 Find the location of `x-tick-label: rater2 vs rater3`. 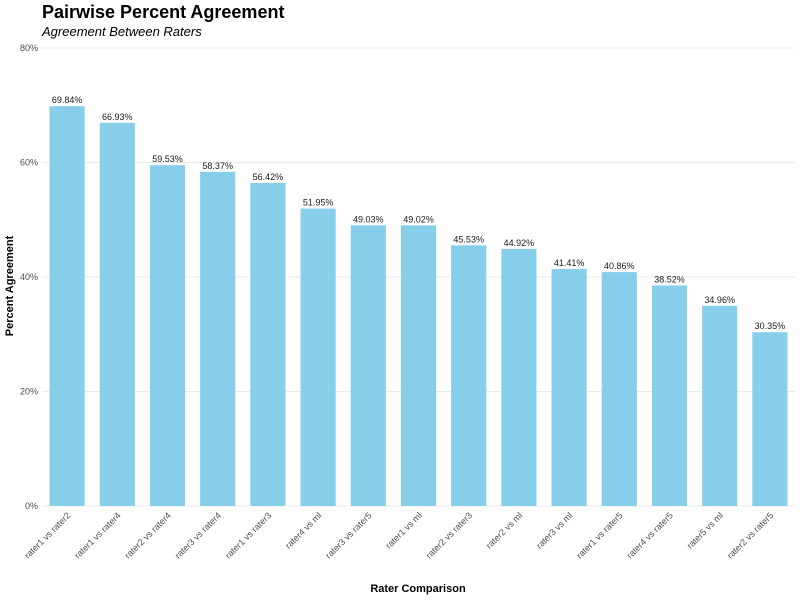

x-tick-label: rater2 vs rater3 is located at coordinates (449, 535).